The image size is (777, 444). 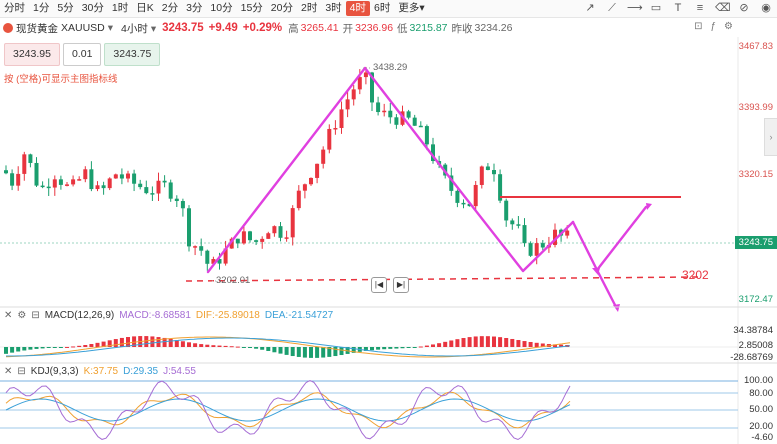 I want to click on projection-down-line, so click(x=585, y=246).